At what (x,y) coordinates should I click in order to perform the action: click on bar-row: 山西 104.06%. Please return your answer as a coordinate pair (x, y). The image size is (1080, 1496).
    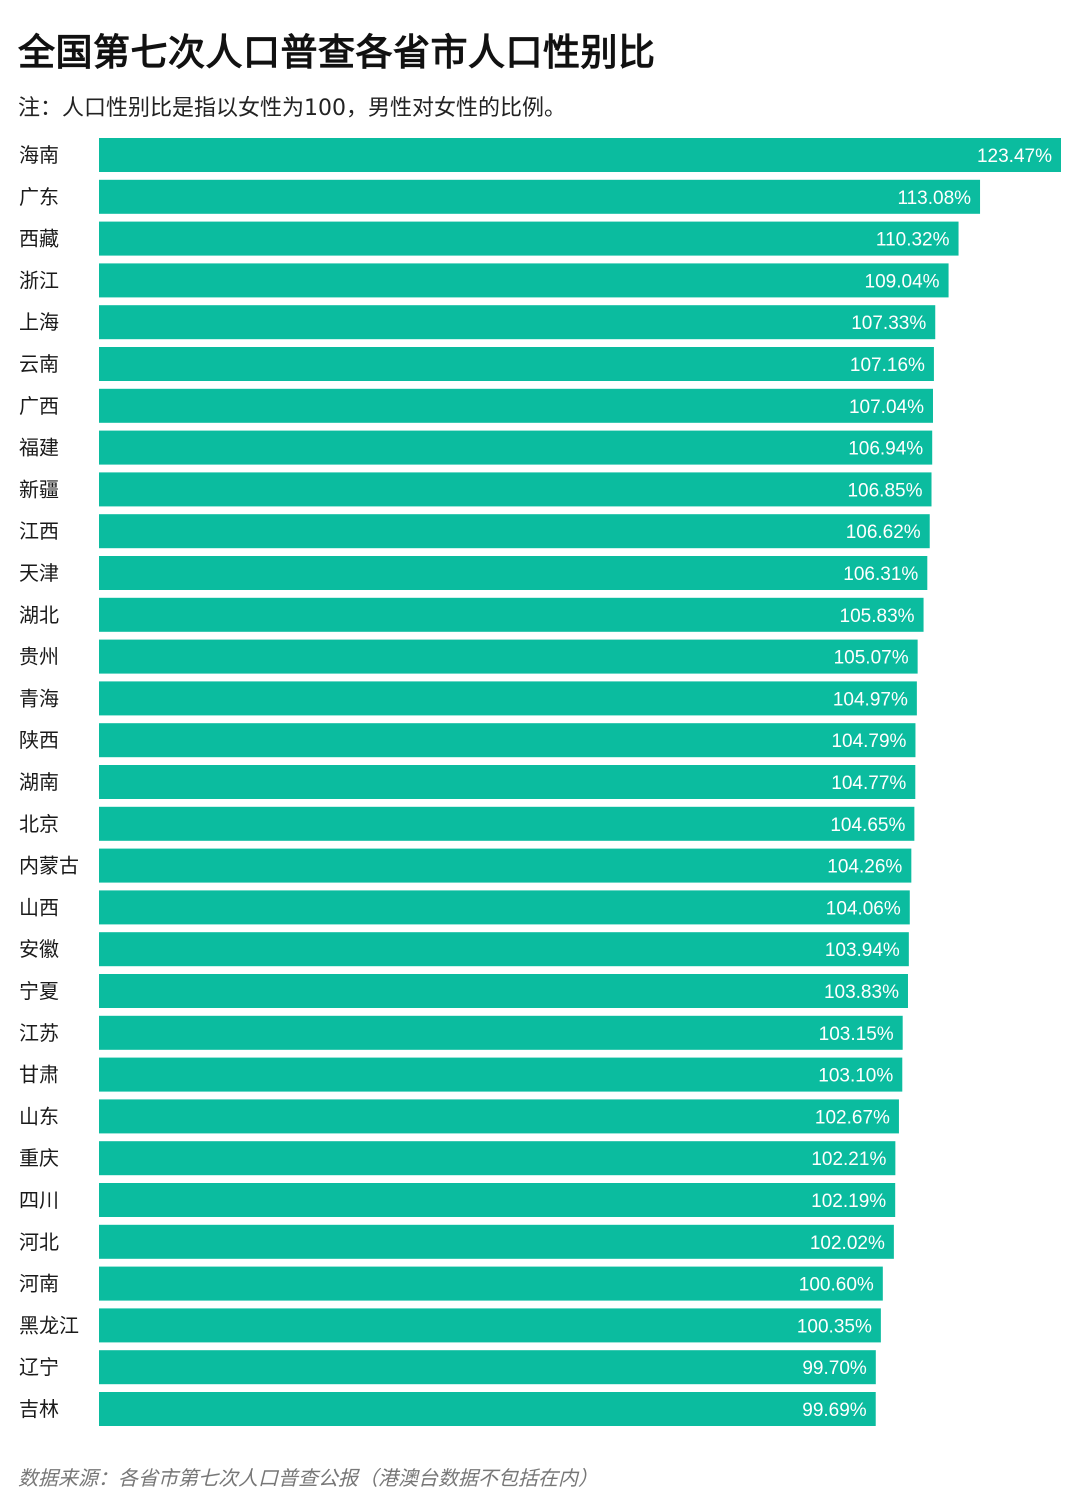
    Looking at the image, I should click on (464, 907).